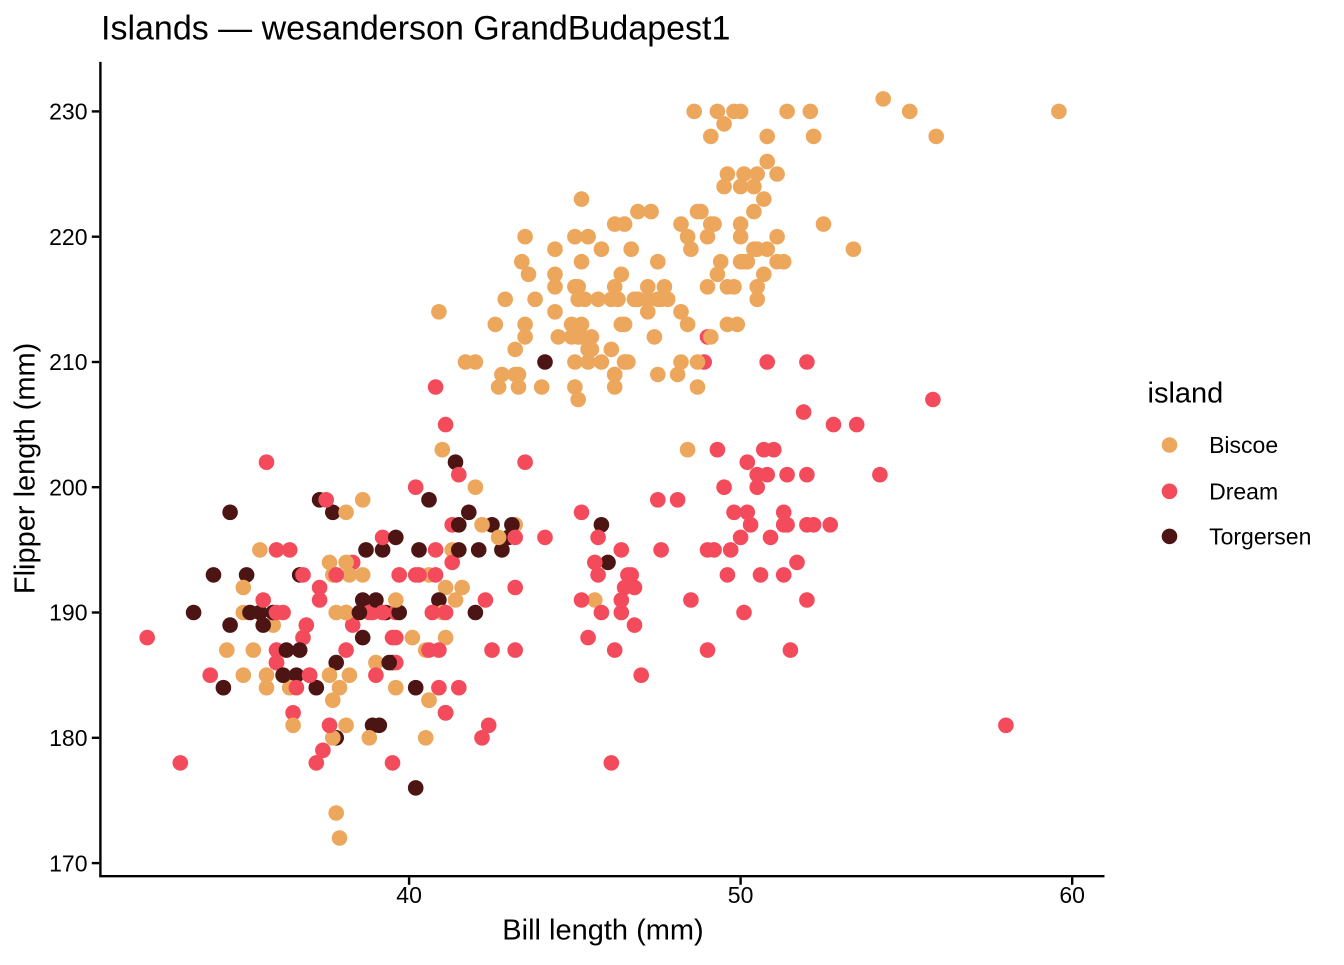 The width and height of the screenshot is (1344, 965). I want to click on svg-text: Biscoe, so click(1243, 445).